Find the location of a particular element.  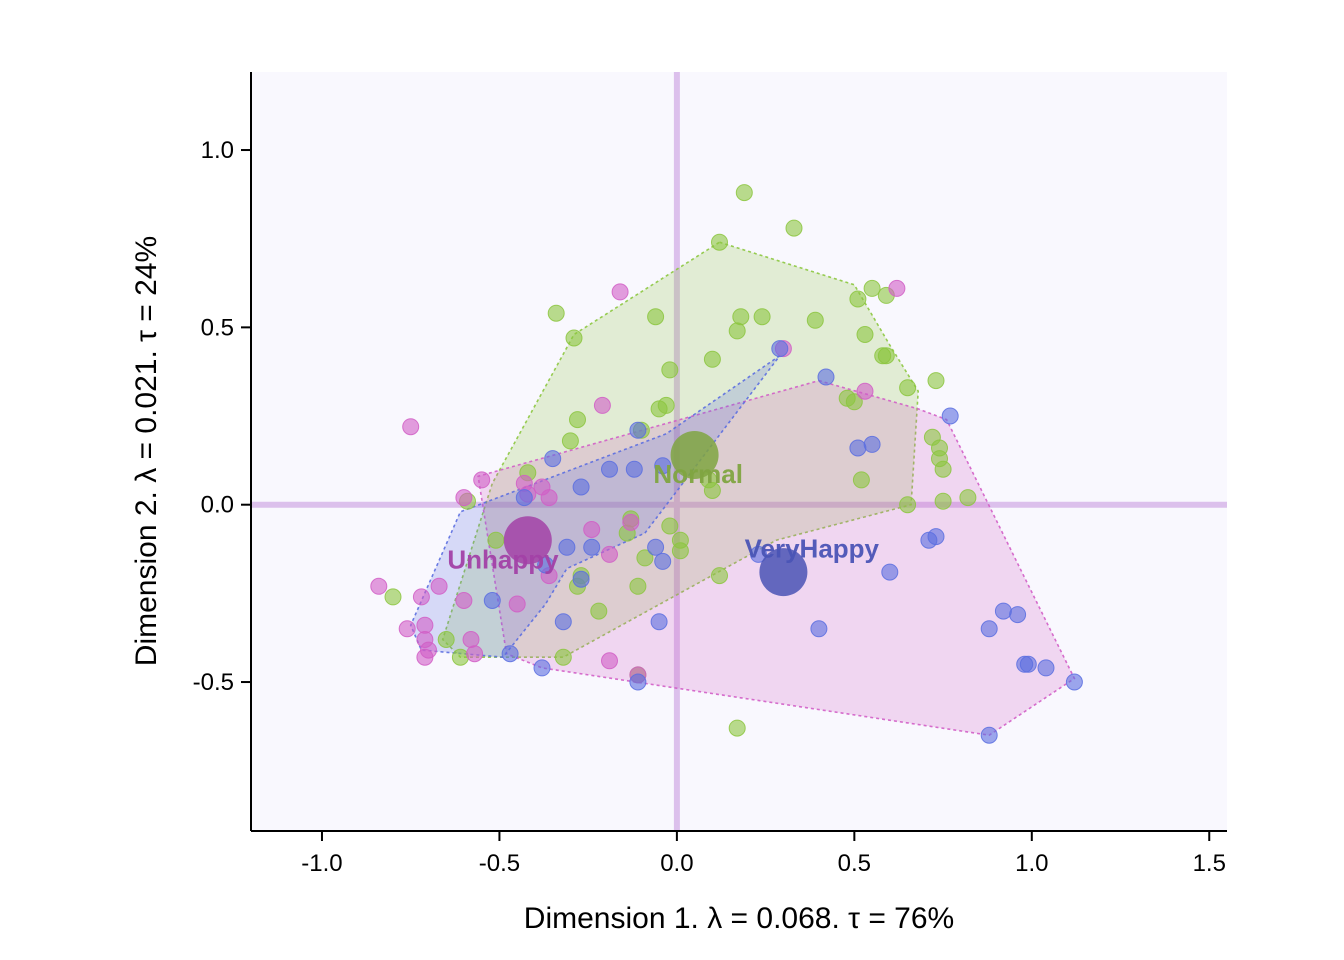

group-centroids is located at coordinates (655, 514).